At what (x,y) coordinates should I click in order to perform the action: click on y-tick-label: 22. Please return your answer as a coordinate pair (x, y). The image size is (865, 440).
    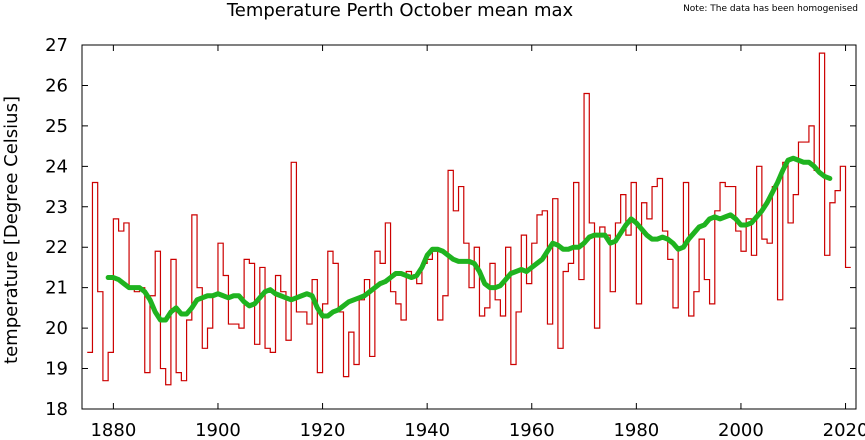
    Looking at the image, I should click on (56, 247).